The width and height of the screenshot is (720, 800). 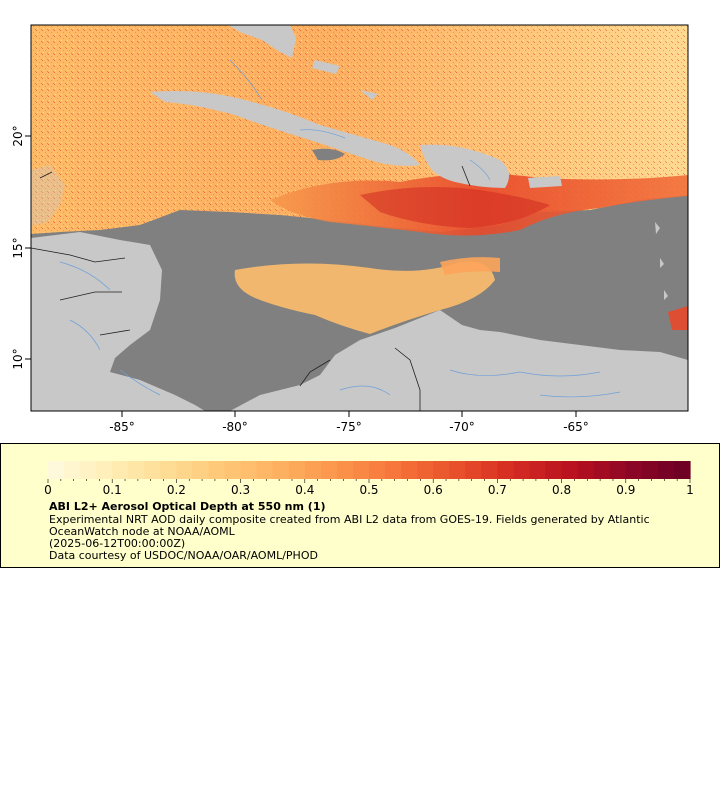 I want to click on colorbar-tick-label: 0.4, so click(x=304, y=490).